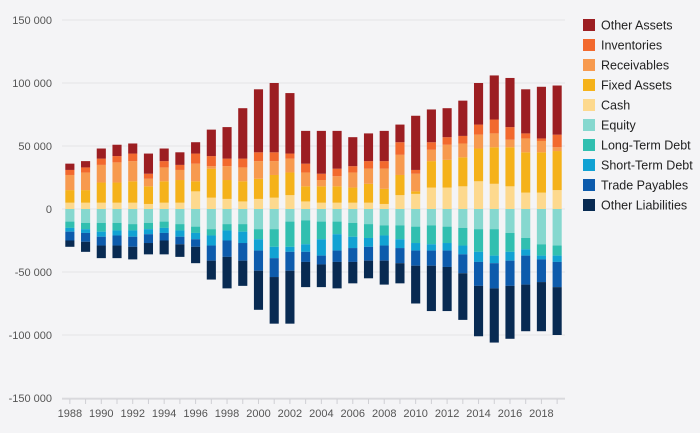  What do you see at coordinates (510, 414) in the screenshot?
I see `x-tick-label: 2016` at bounding box center [510, 414].